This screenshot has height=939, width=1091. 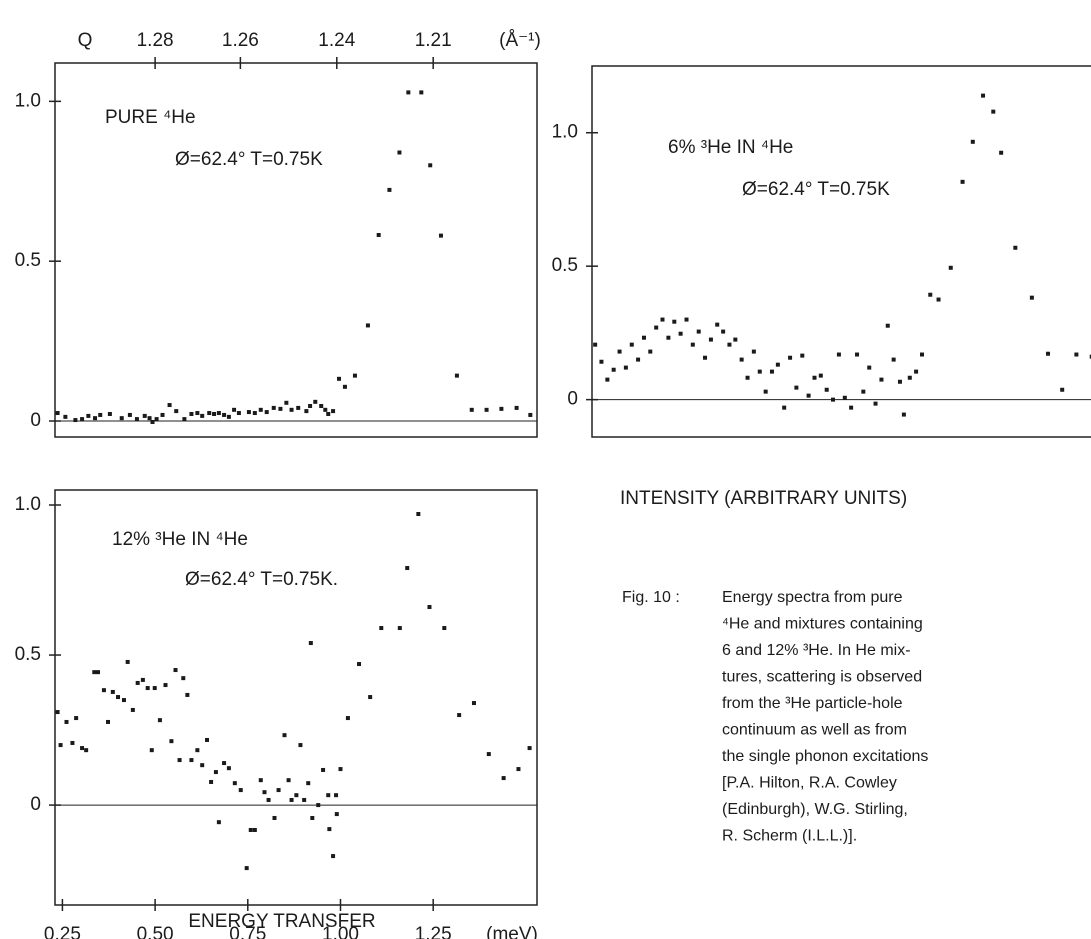 I want to click on caption-line: tures, scattering is observed, so click(x=822, y=677).